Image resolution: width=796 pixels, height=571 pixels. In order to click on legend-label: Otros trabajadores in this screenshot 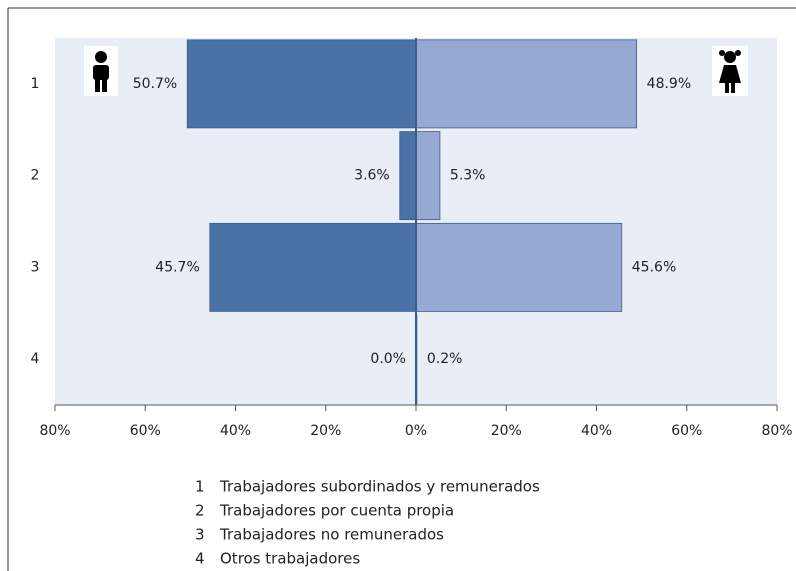, I will do `click(290, 559)`.